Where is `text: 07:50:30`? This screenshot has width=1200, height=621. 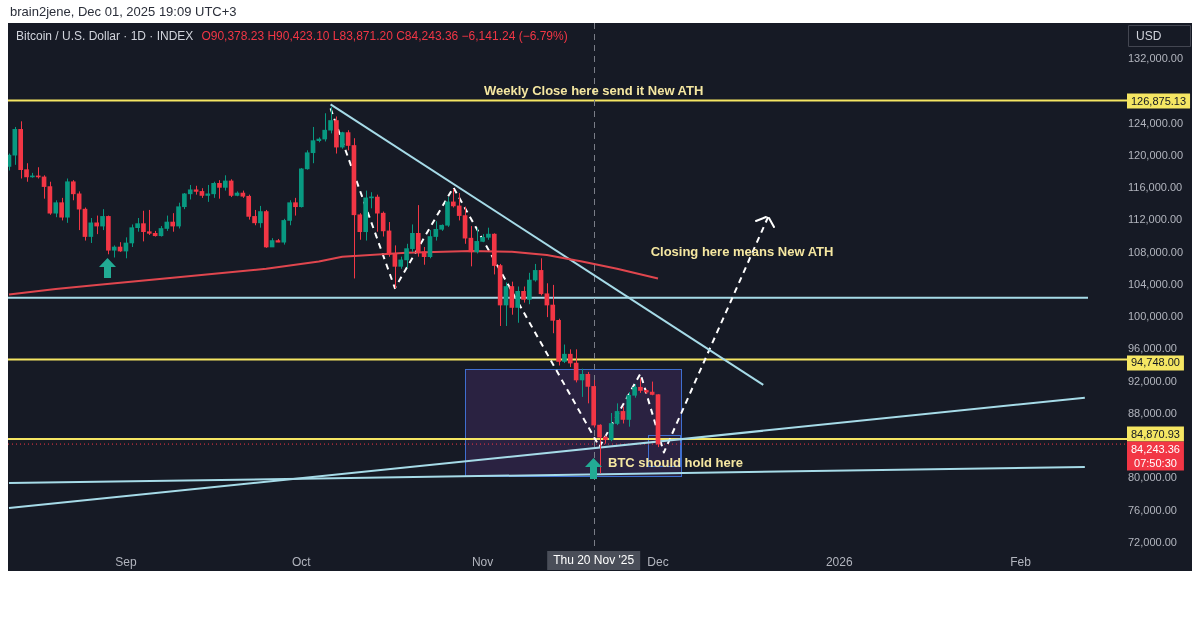 text: 07:50:30 is located at coordinates (1155, 462).